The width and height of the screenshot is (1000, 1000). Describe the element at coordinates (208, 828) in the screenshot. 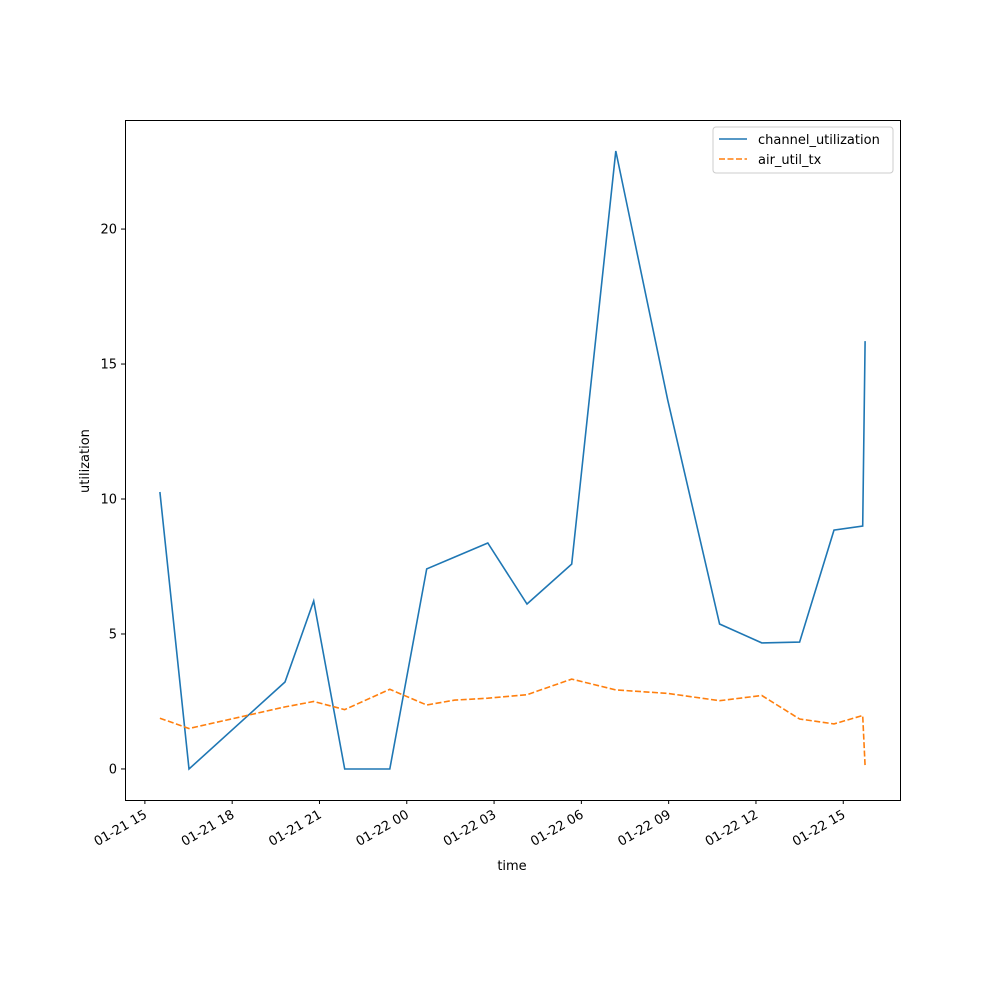

I see `x-tick-label: 01-21 18` at that location.